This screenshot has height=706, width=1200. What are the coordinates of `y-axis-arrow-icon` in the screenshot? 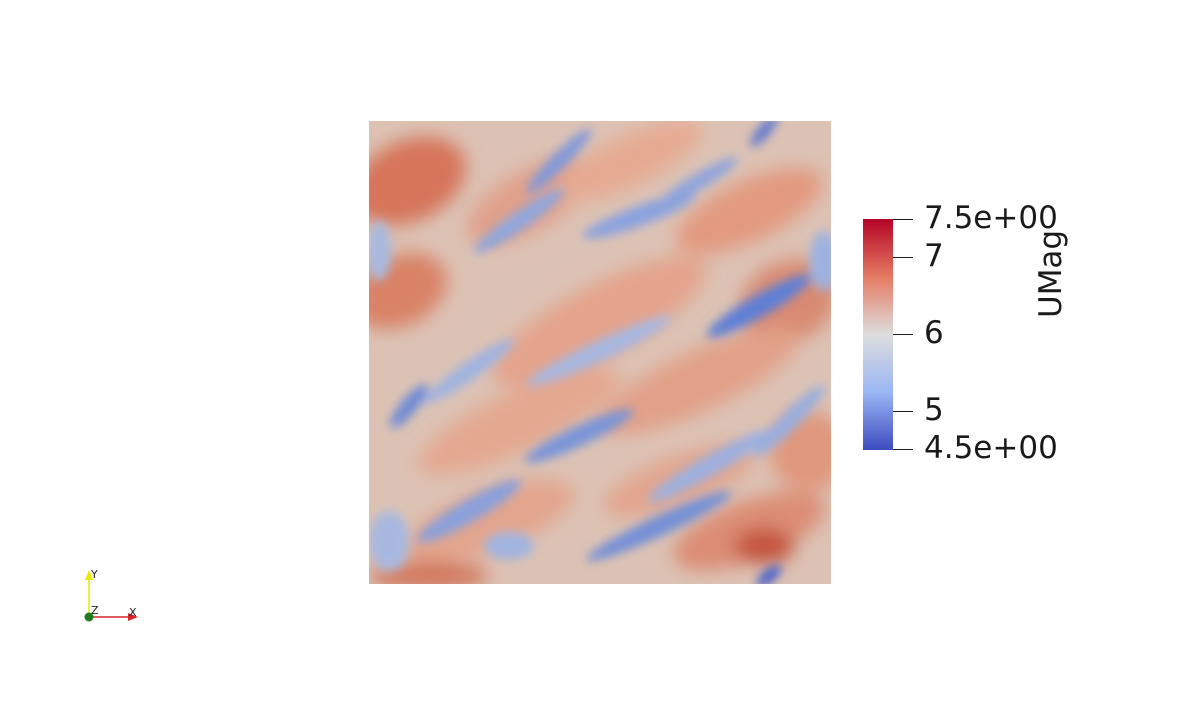 It's located at (89, 575).